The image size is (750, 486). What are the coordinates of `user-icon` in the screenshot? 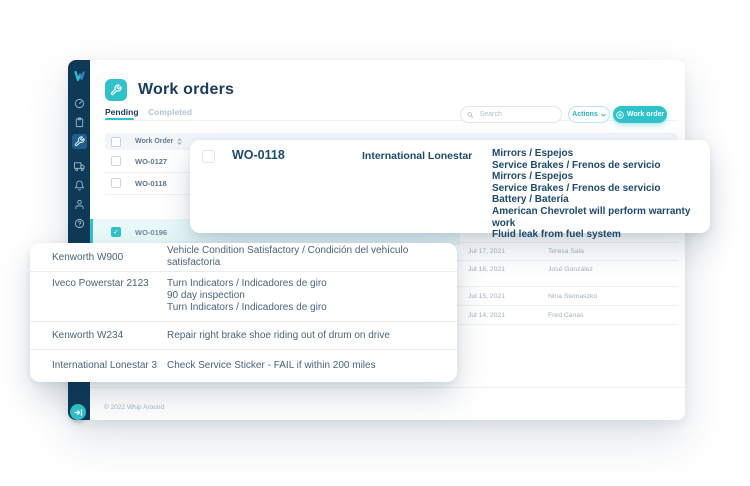 It's located at (79, 204).